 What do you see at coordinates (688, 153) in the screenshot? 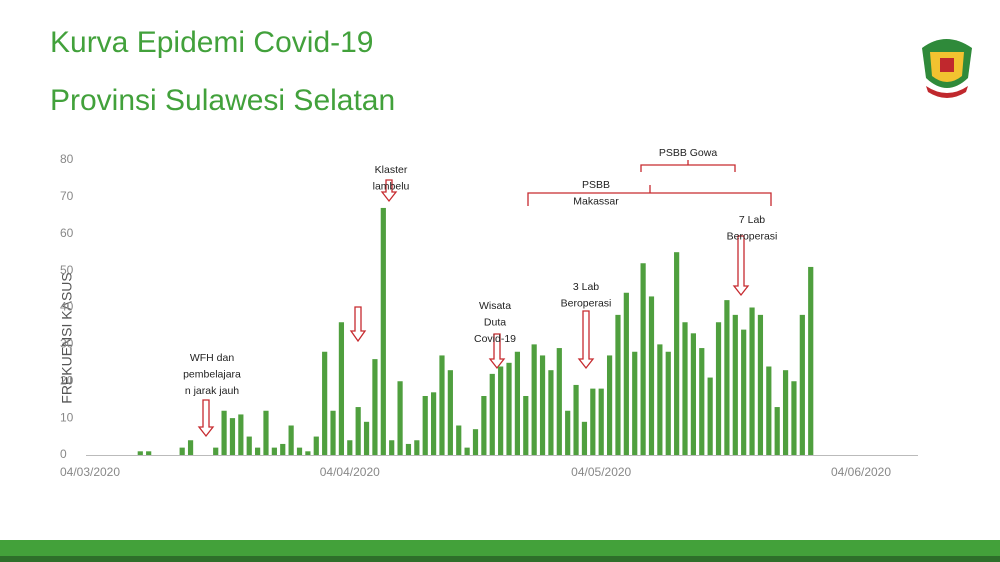
I see `annotation: PSBB Gowa` at bounding box center [688, 153].